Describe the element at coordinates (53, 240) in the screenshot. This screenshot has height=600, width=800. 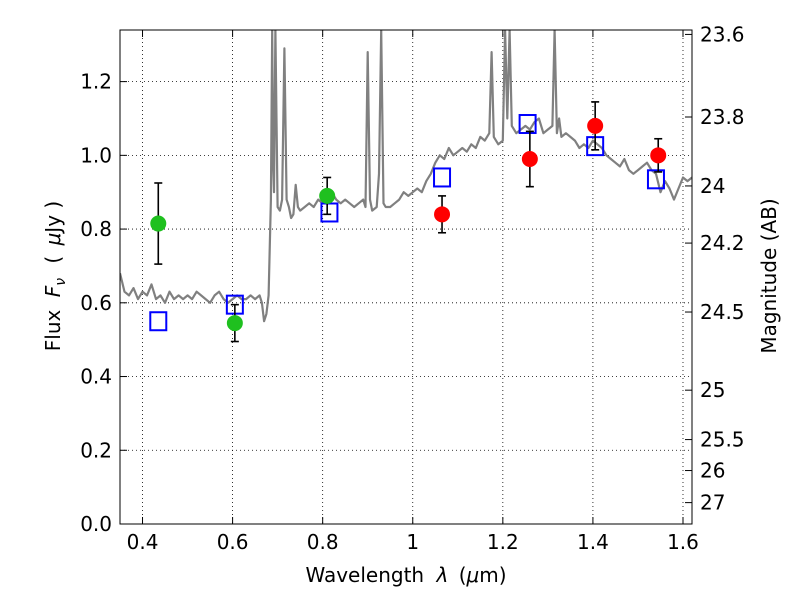
I see `y-axis-title-unit-mu: μ` at that location.